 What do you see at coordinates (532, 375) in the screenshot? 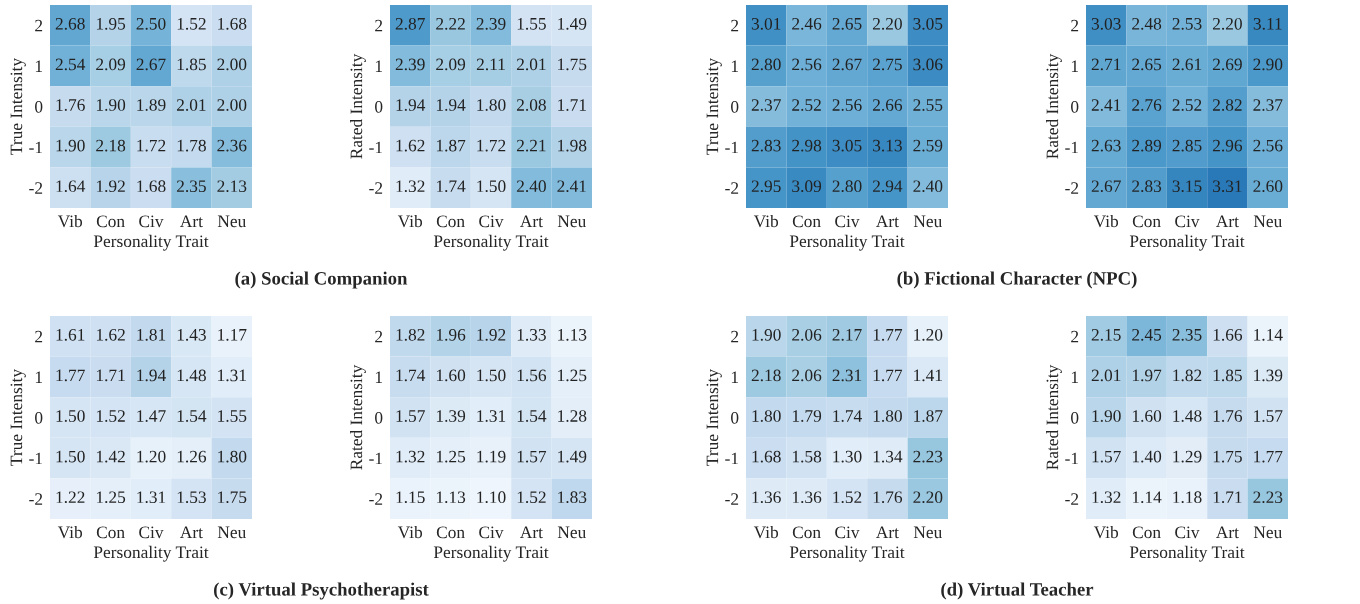
I see `data-label: 1.56` at bounding box center [532, 375].